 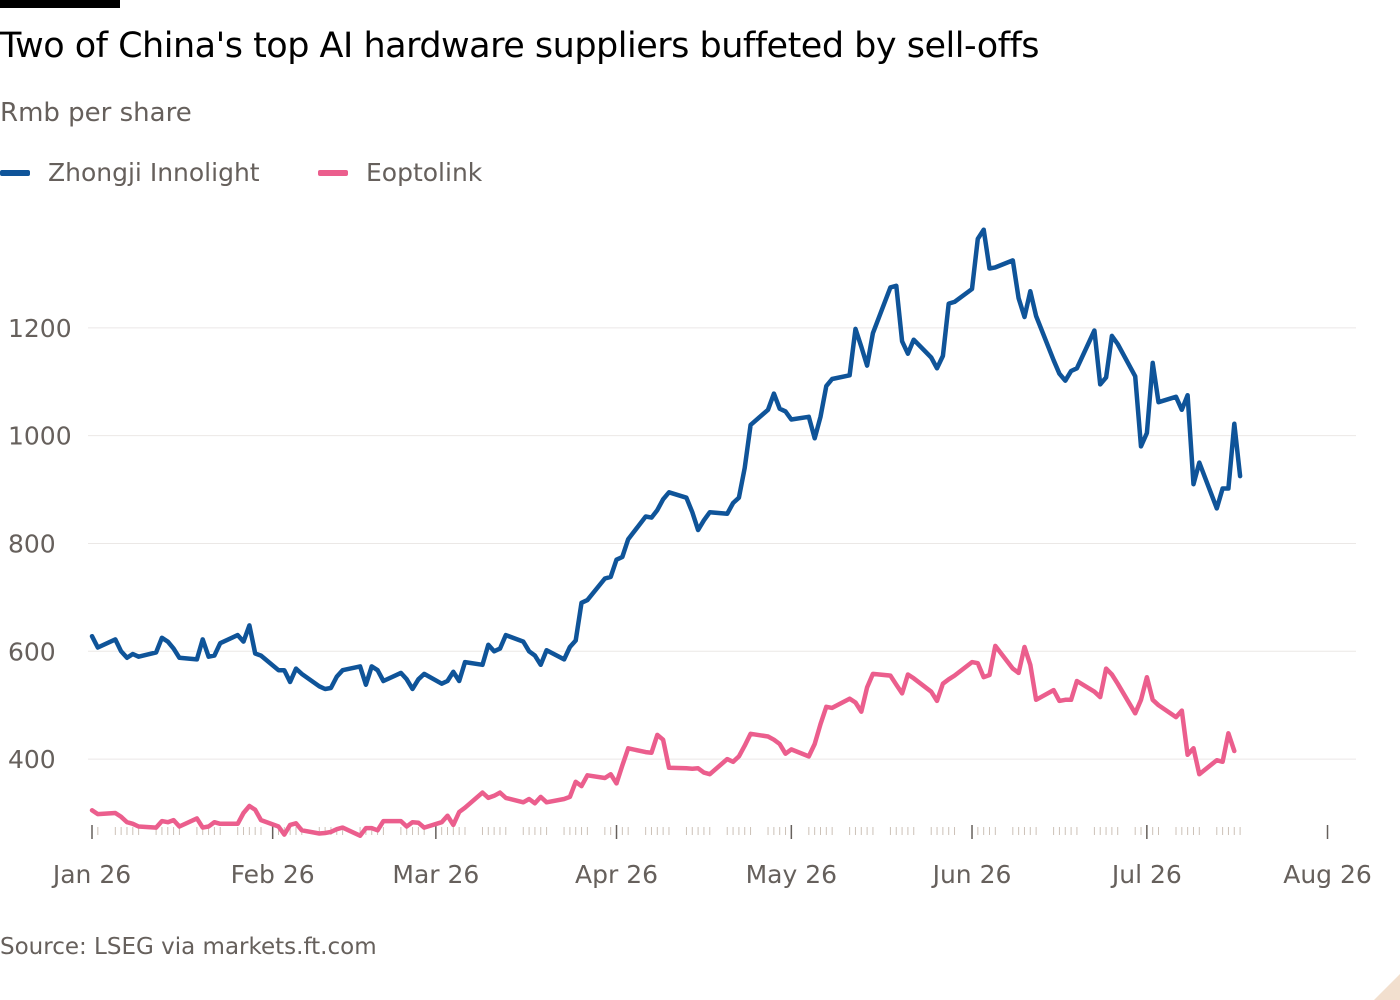 I want to click on legend-swatch-eoptolink, so click(x=333, y=172).